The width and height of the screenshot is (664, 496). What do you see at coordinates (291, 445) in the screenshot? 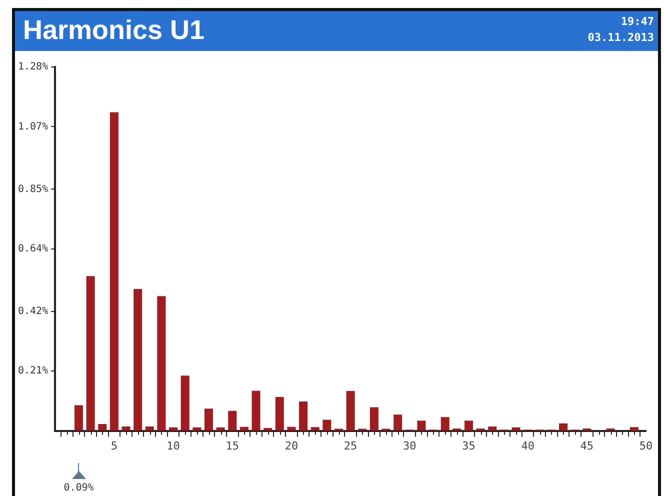
I see `x-tick-label: 20` at bounding box center [291, 445].